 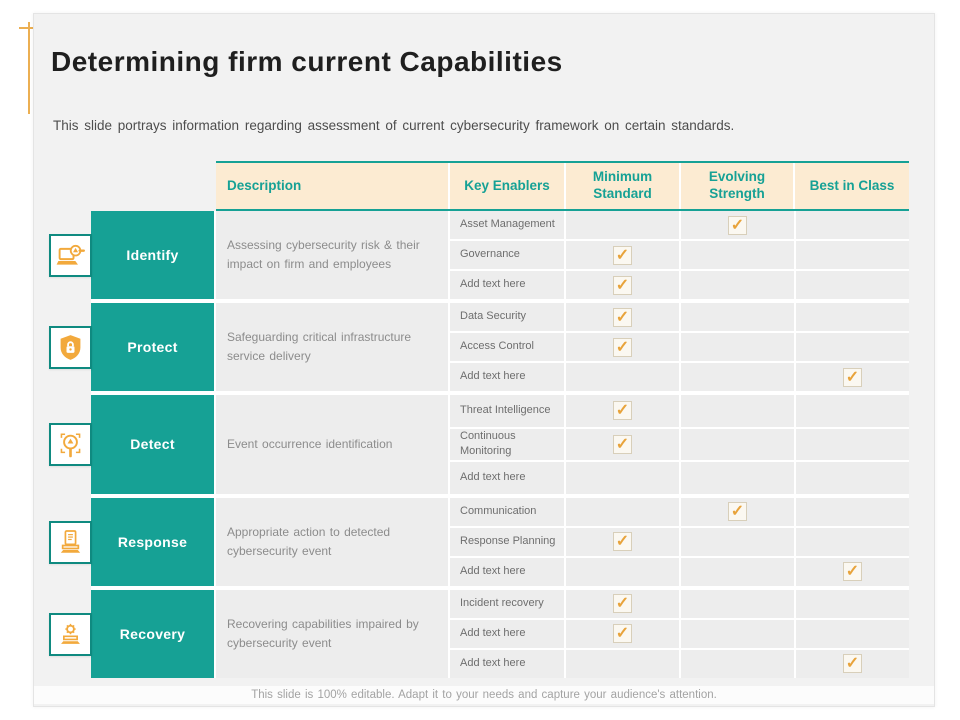 I want to click on enabler-label: Asset Management, so click(x=507, y=225).